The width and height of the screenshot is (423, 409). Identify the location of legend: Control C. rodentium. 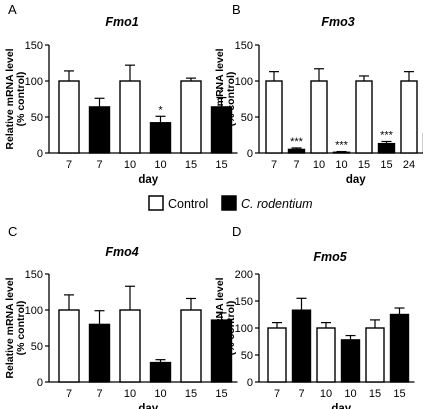
(230, 203).